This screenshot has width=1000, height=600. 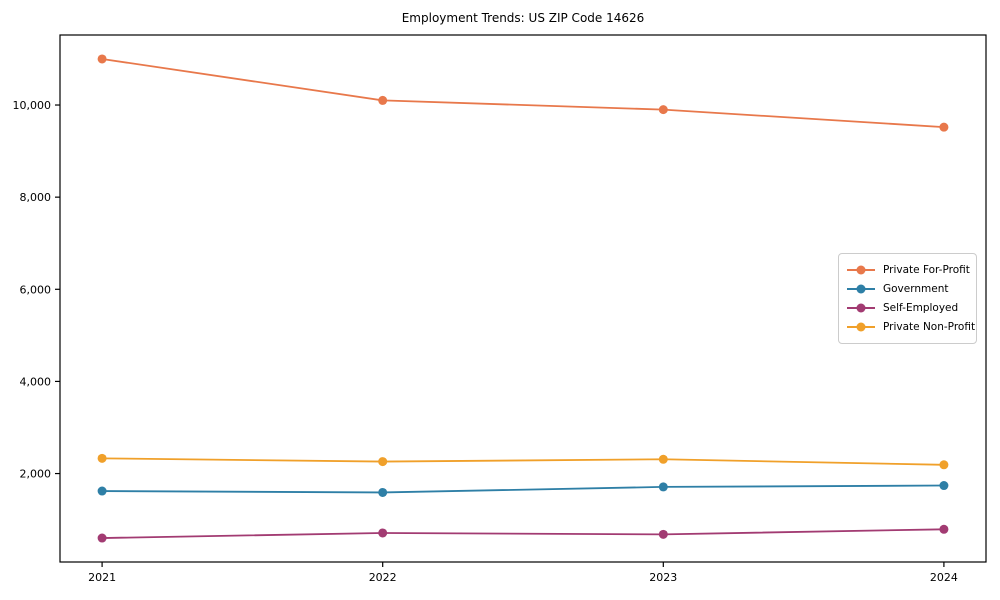 What do you see at coordinates (32, 105) in the screenshot?
I see `y-tick-label: 10,000` at bounding box center [32, 105].